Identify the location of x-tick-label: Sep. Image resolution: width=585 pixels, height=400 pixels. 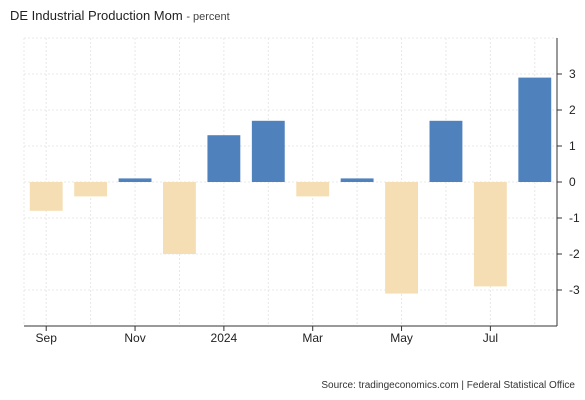
(47, 338).